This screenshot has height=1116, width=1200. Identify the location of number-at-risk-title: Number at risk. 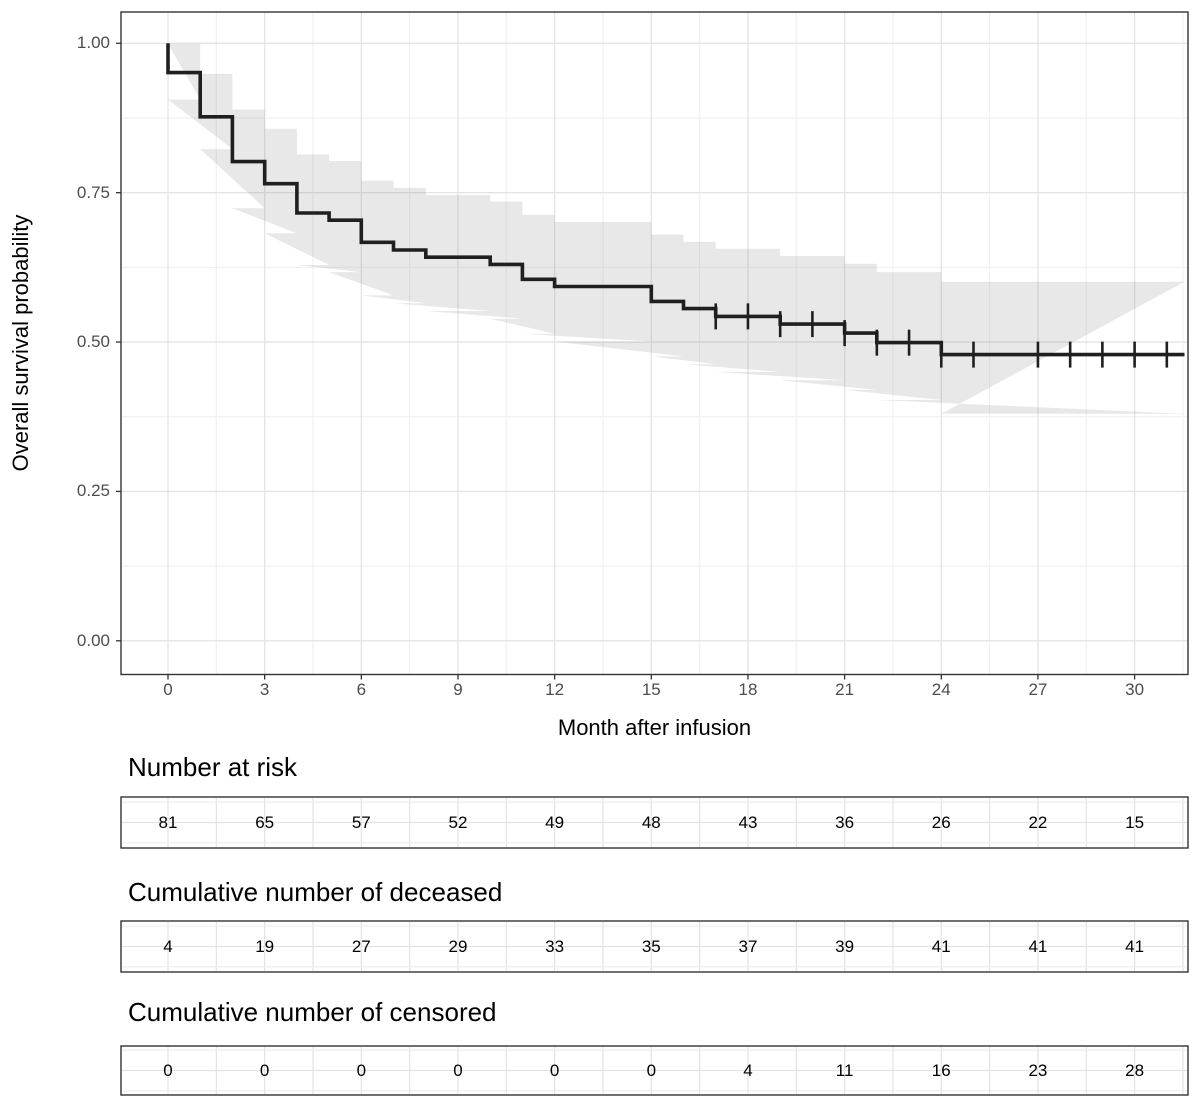
(213, 767).